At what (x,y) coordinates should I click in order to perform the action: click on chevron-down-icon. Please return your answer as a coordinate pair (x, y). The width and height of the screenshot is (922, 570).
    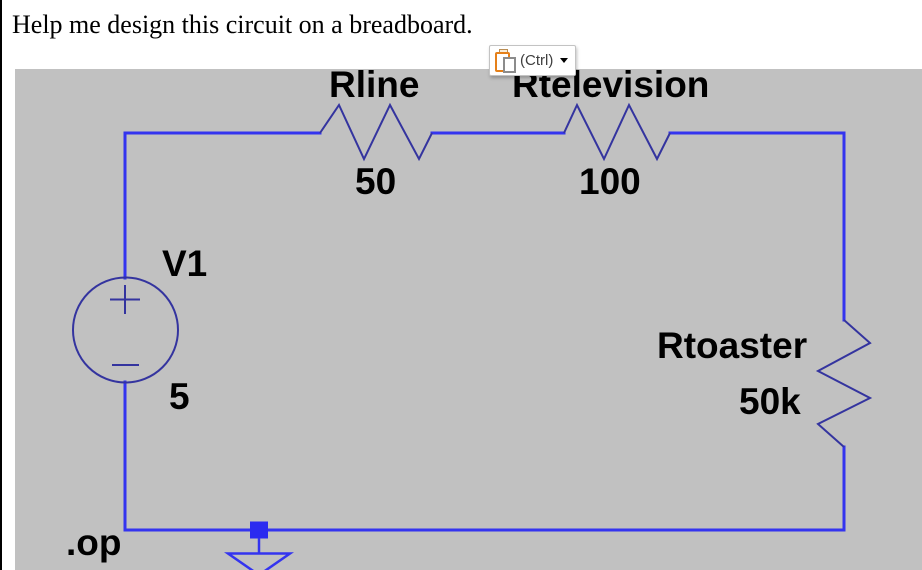
    Looking at the image, I should click on (564, 60).